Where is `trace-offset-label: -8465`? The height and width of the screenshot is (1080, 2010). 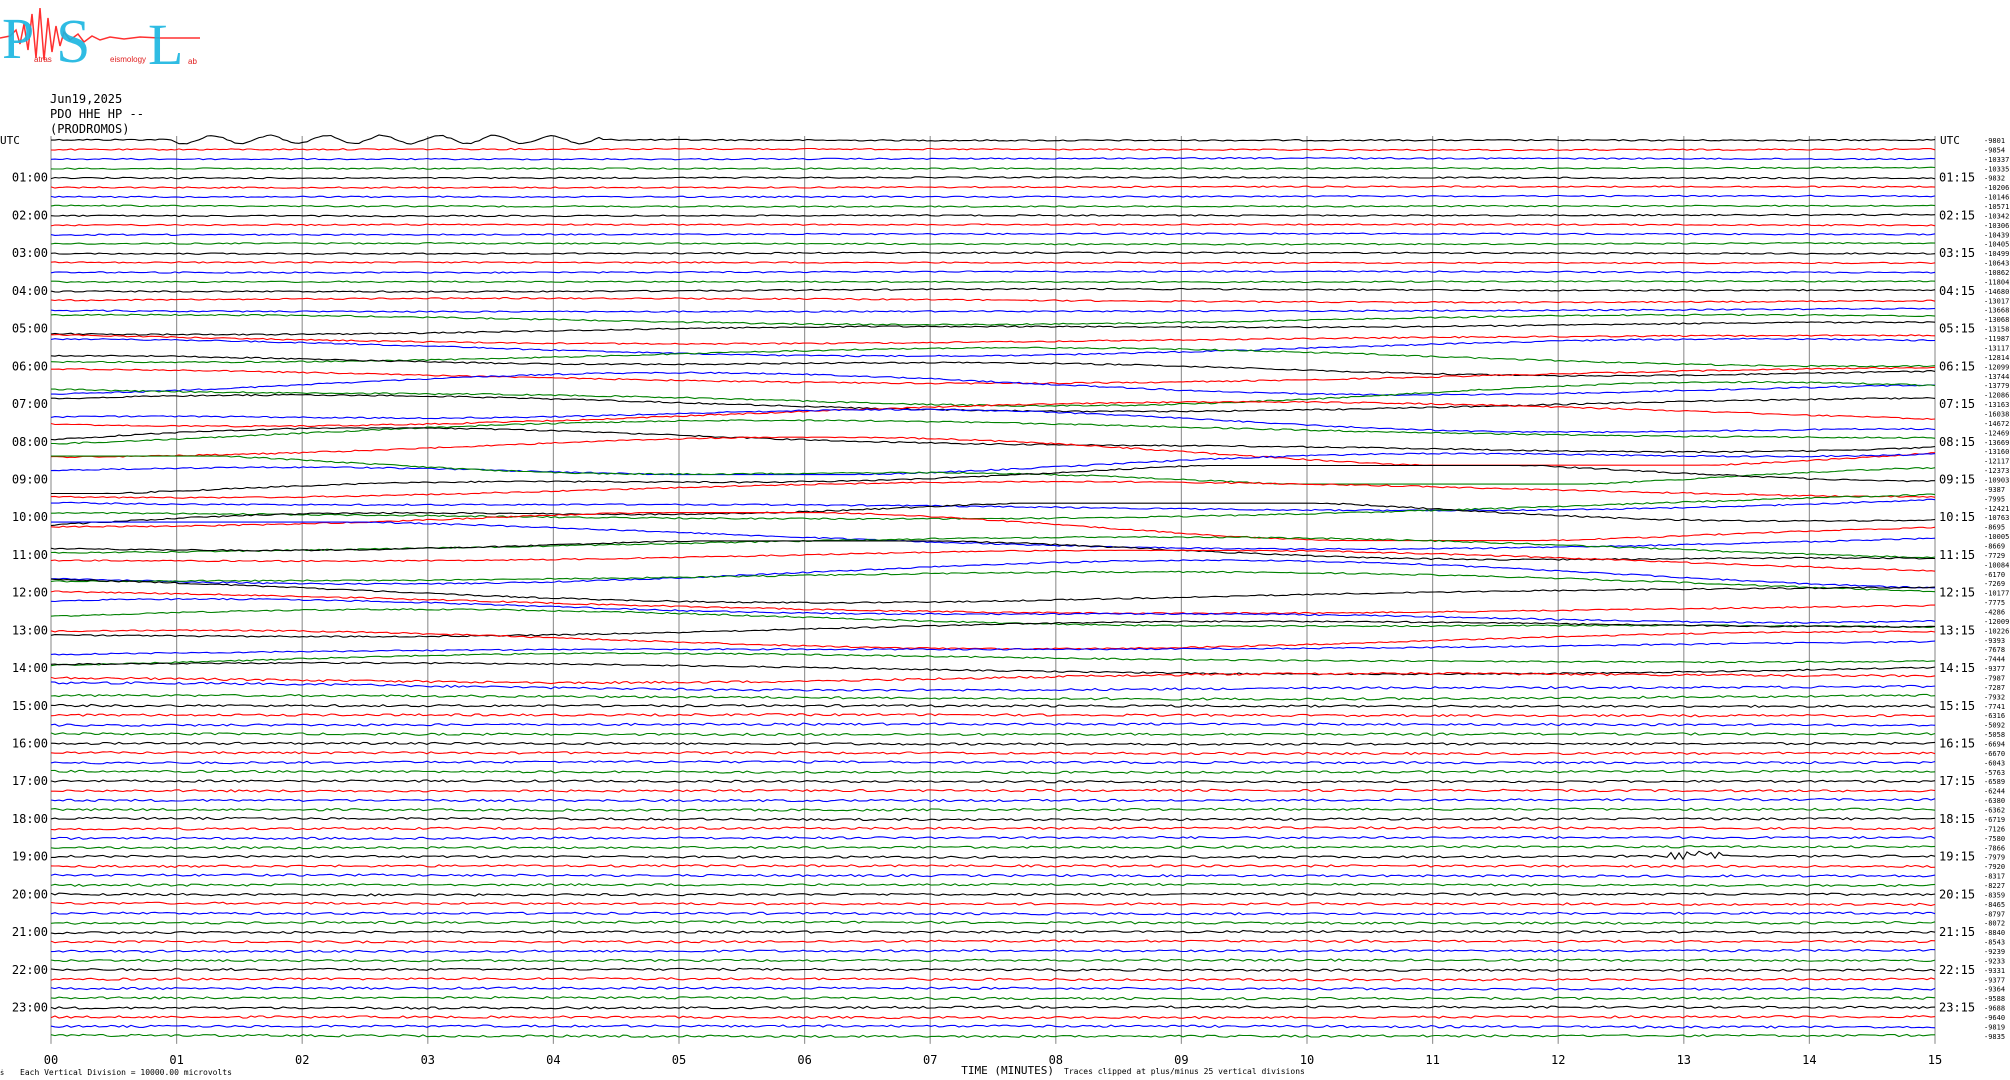
trace-offset-label: -8465 is located at coordinates (1994, 905).